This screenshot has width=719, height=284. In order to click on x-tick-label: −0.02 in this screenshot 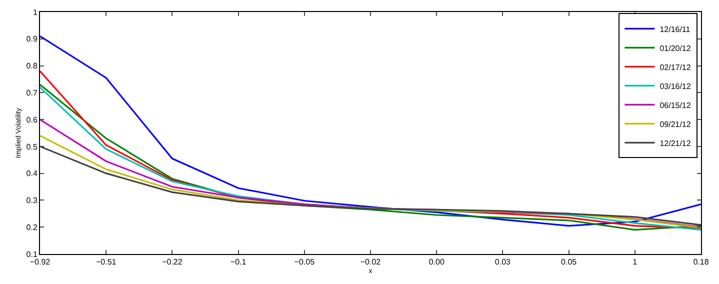, I will do `click(371, 262)`.